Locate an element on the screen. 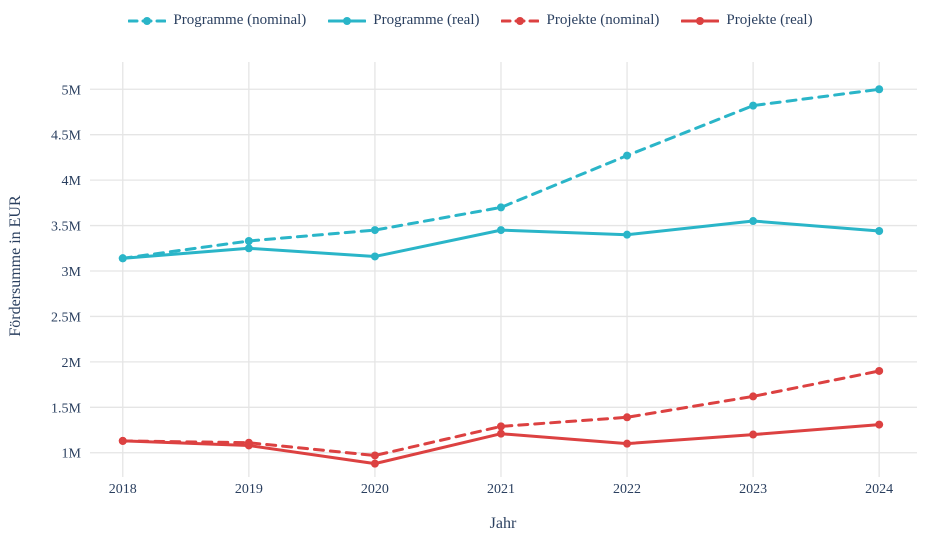  y-tick-label: 1.5M is located at coordinates (66, 408).